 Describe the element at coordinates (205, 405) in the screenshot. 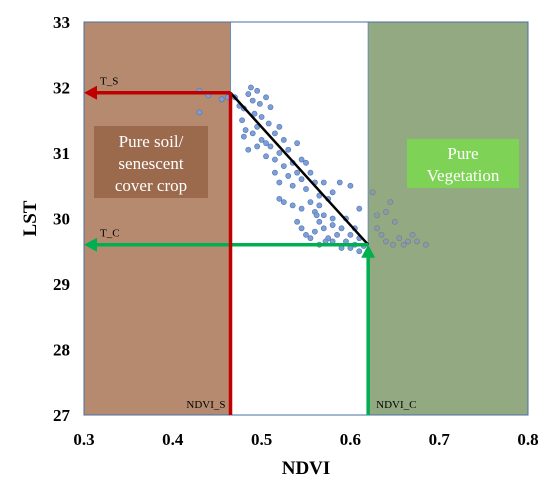

I see `ndvi-s-label: NDVI_S` at that location.